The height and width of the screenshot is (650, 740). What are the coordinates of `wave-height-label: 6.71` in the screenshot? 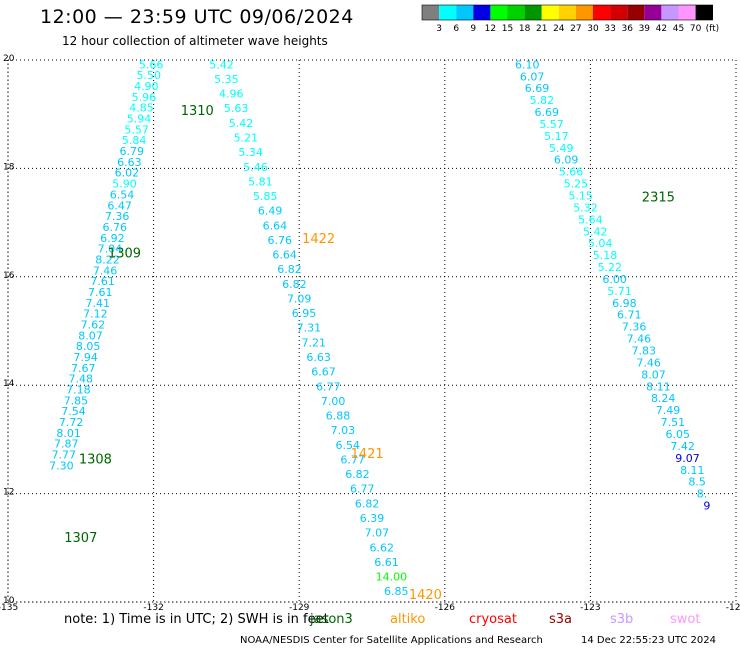 It's located at (629, 315).